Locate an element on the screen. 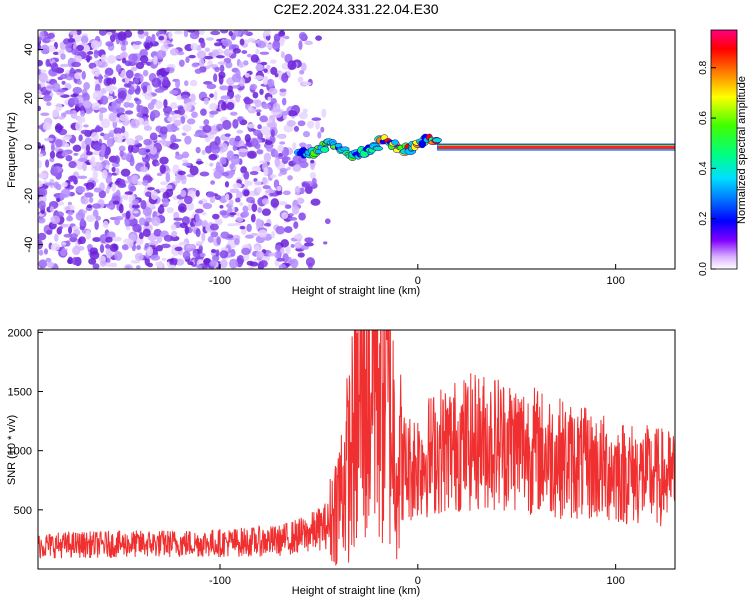 This screenshot has height=600, width=750. snr-x-ticks: -100 0 100 is located at coordinates (417, 575).